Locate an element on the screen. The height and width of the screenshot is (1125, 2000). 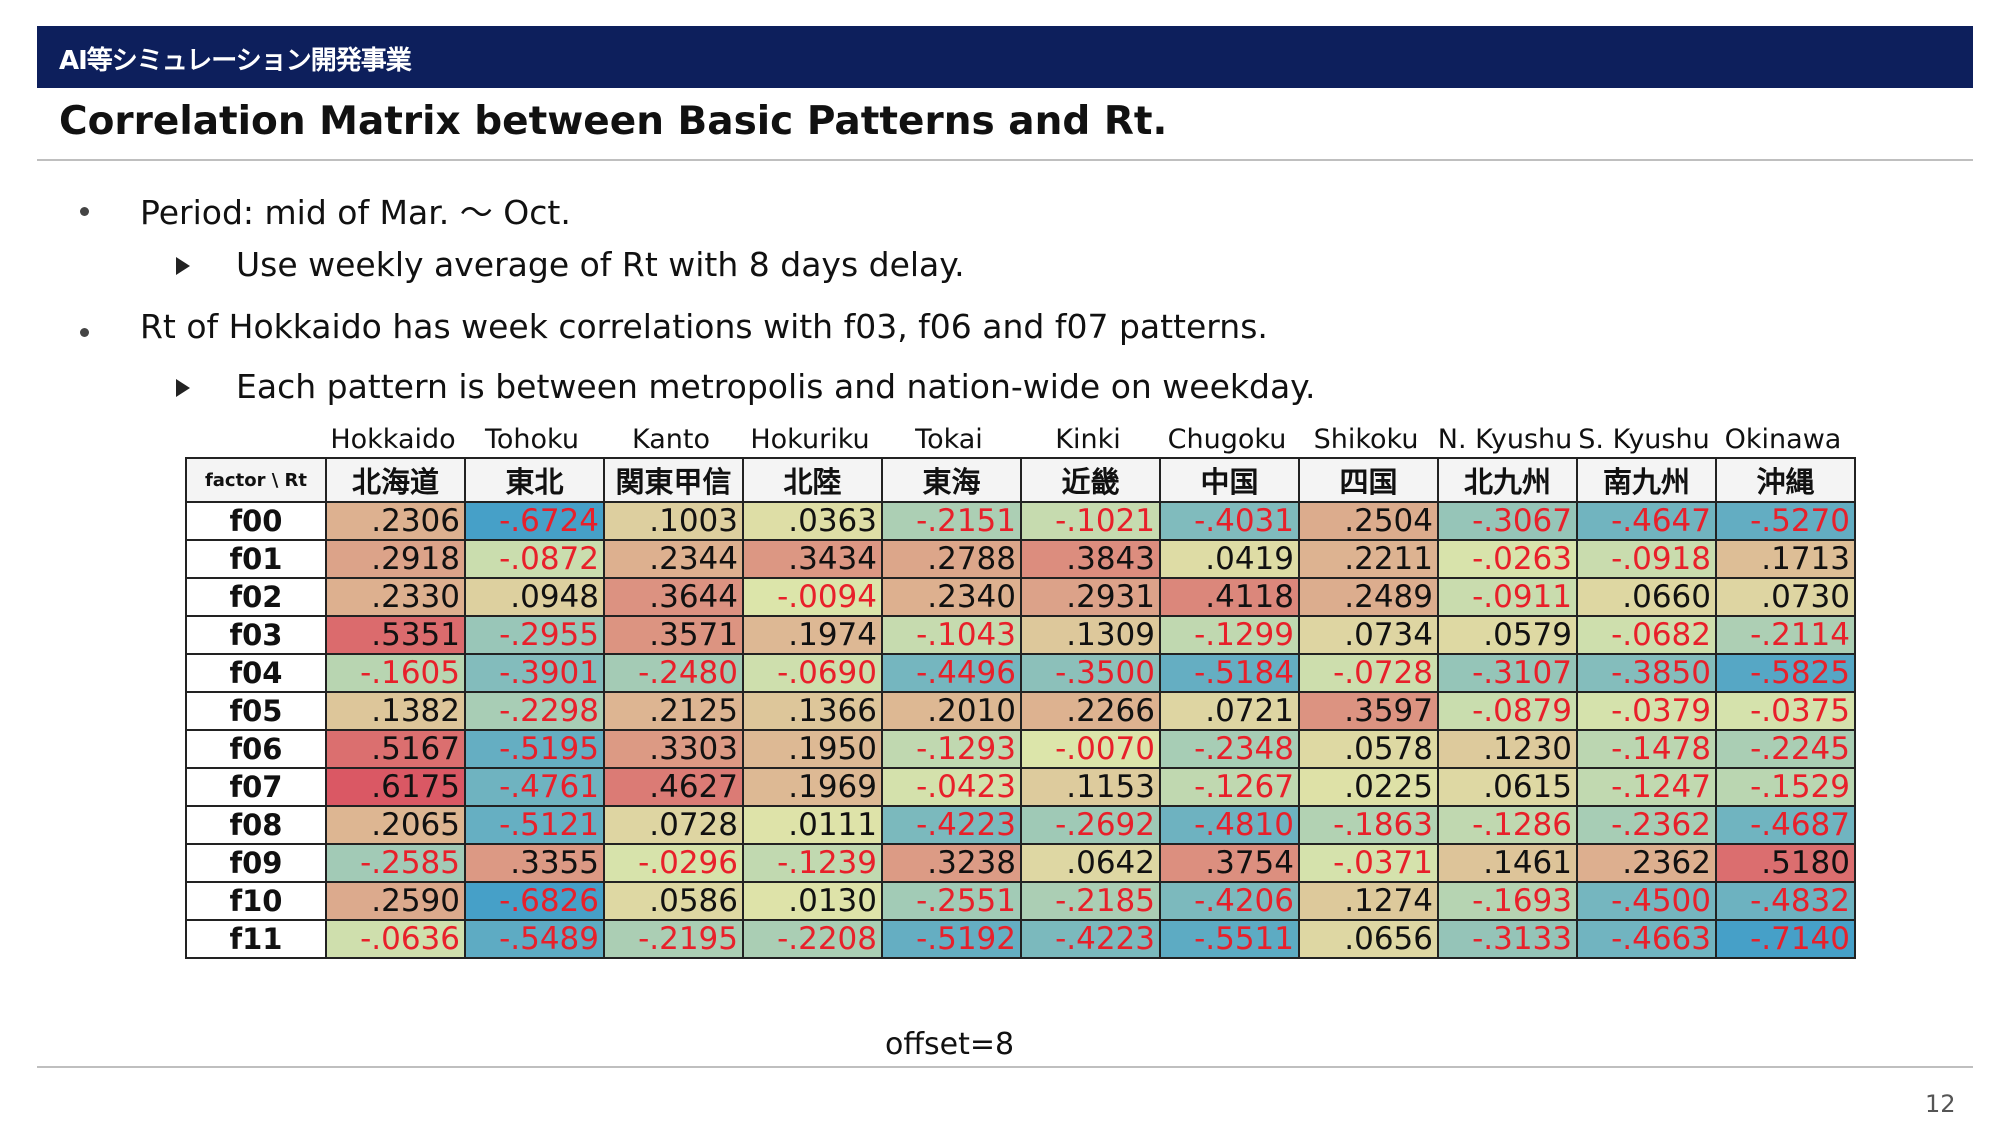
matrix-cell: -.0375 is located at coordinates (1785, 711).